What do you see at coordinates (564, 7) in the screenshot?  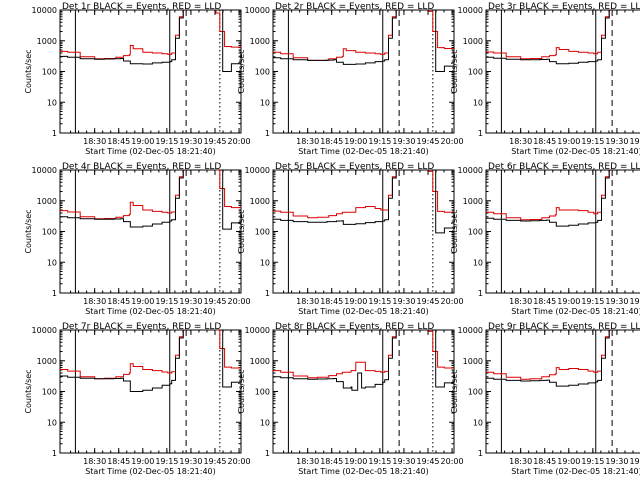 I see `panel-title: Det 3r BLACK = Events, RED = LLD` at bounding box center [564, 7].